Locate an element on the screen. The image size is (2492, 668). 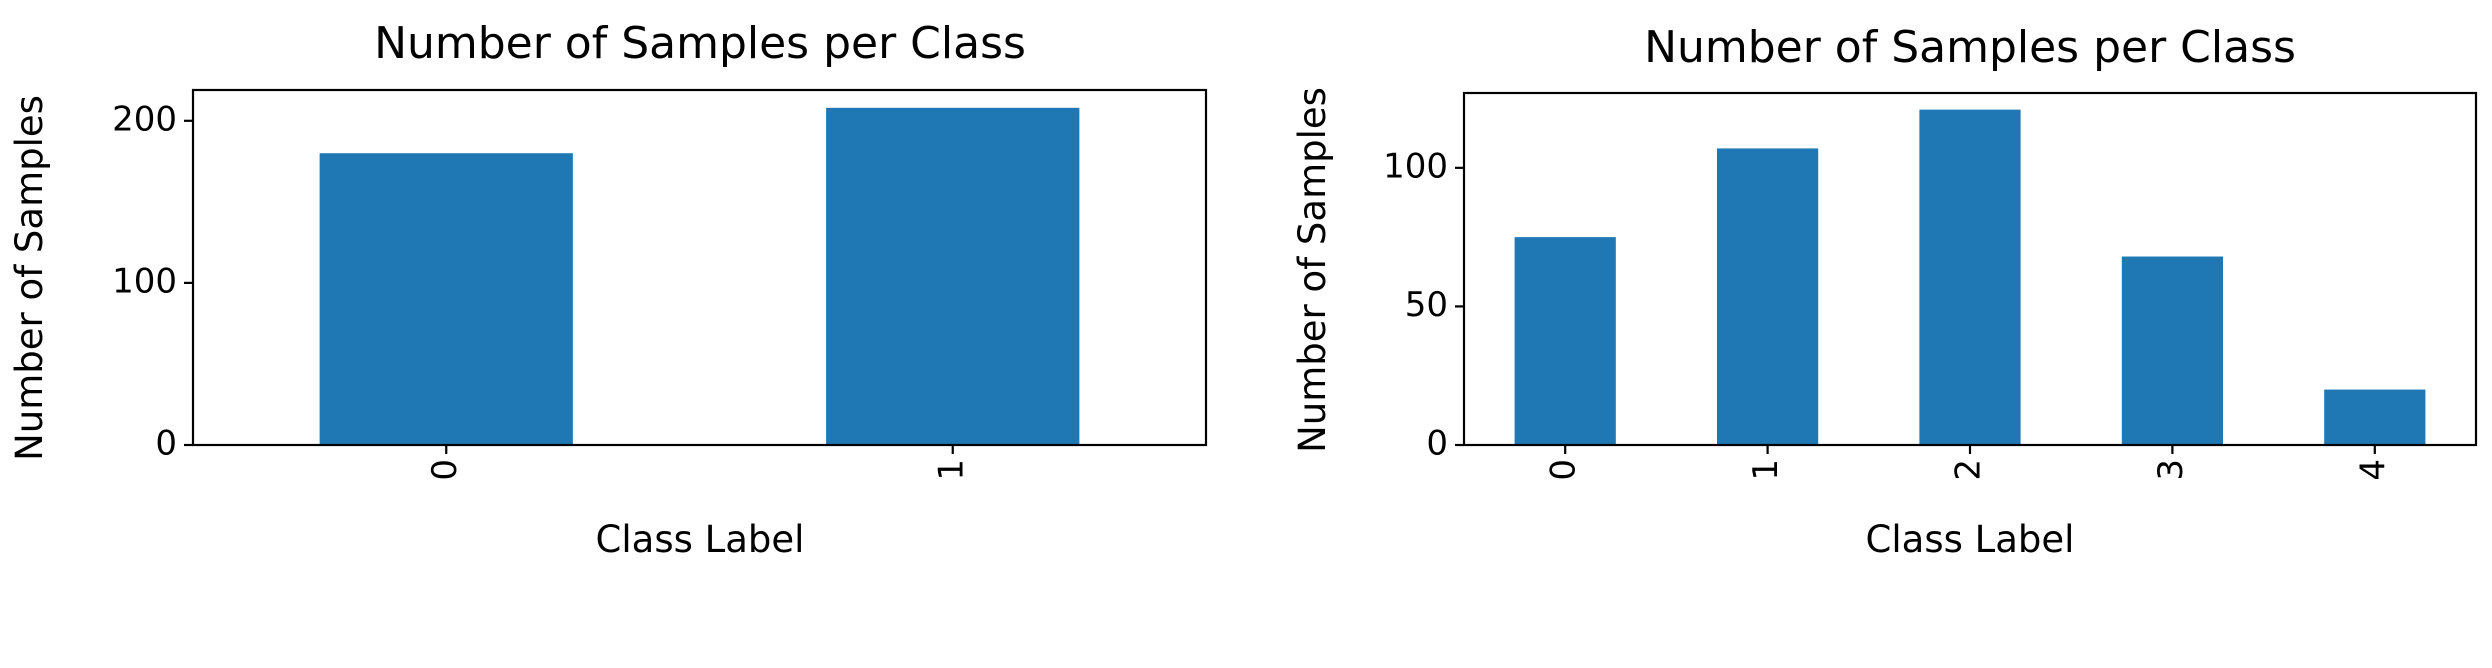
y-tick-label: 50 is located at coordinates (1426, 305).